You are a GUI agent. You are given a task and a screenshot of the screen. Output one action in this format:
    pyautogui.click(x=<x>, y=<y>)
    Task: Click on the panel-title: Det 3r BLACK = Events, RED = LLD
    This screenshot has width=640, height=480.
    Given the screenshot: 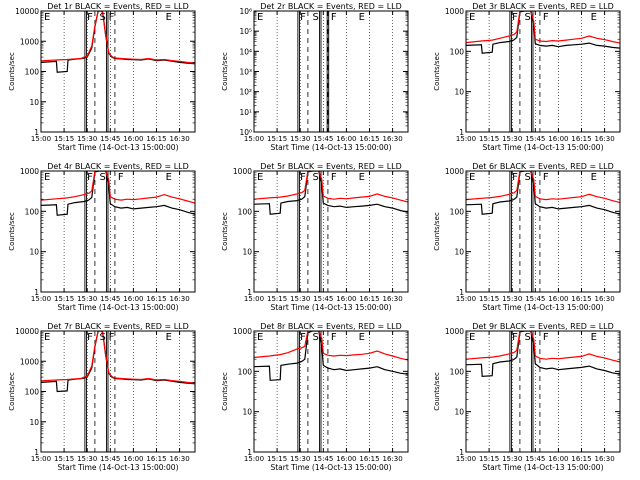 What is the action you would take?
    pyautogui.click(x=543, y=6)
    